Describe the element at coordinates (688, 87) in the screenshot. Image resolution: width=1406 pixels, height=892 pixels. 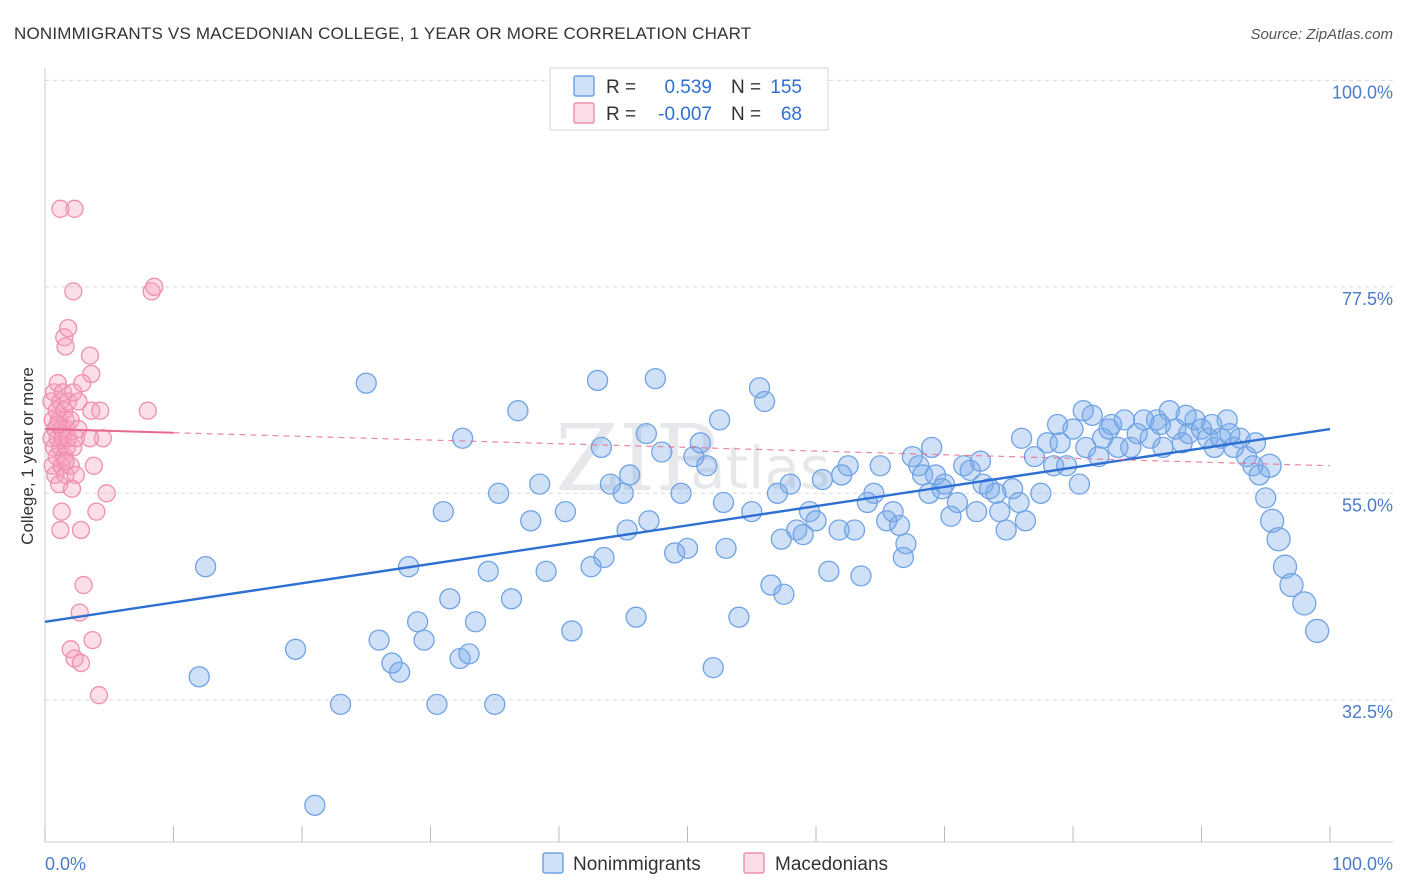
I see `legend-r-value-1: 0.539` at that location.